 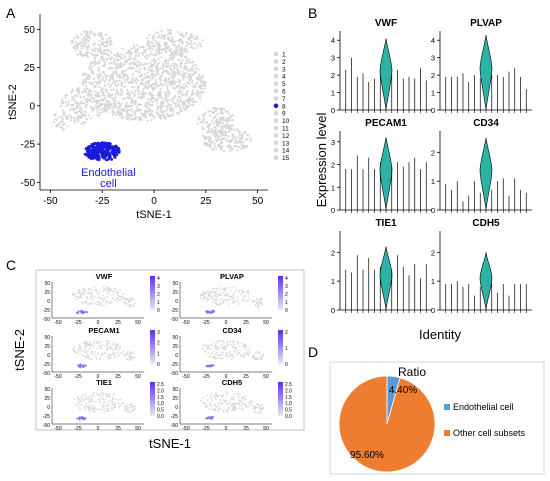 What do you see at coordinates (437, 418) in the screenshot?
I see `pie-frame` at bounding box center [437, 418].